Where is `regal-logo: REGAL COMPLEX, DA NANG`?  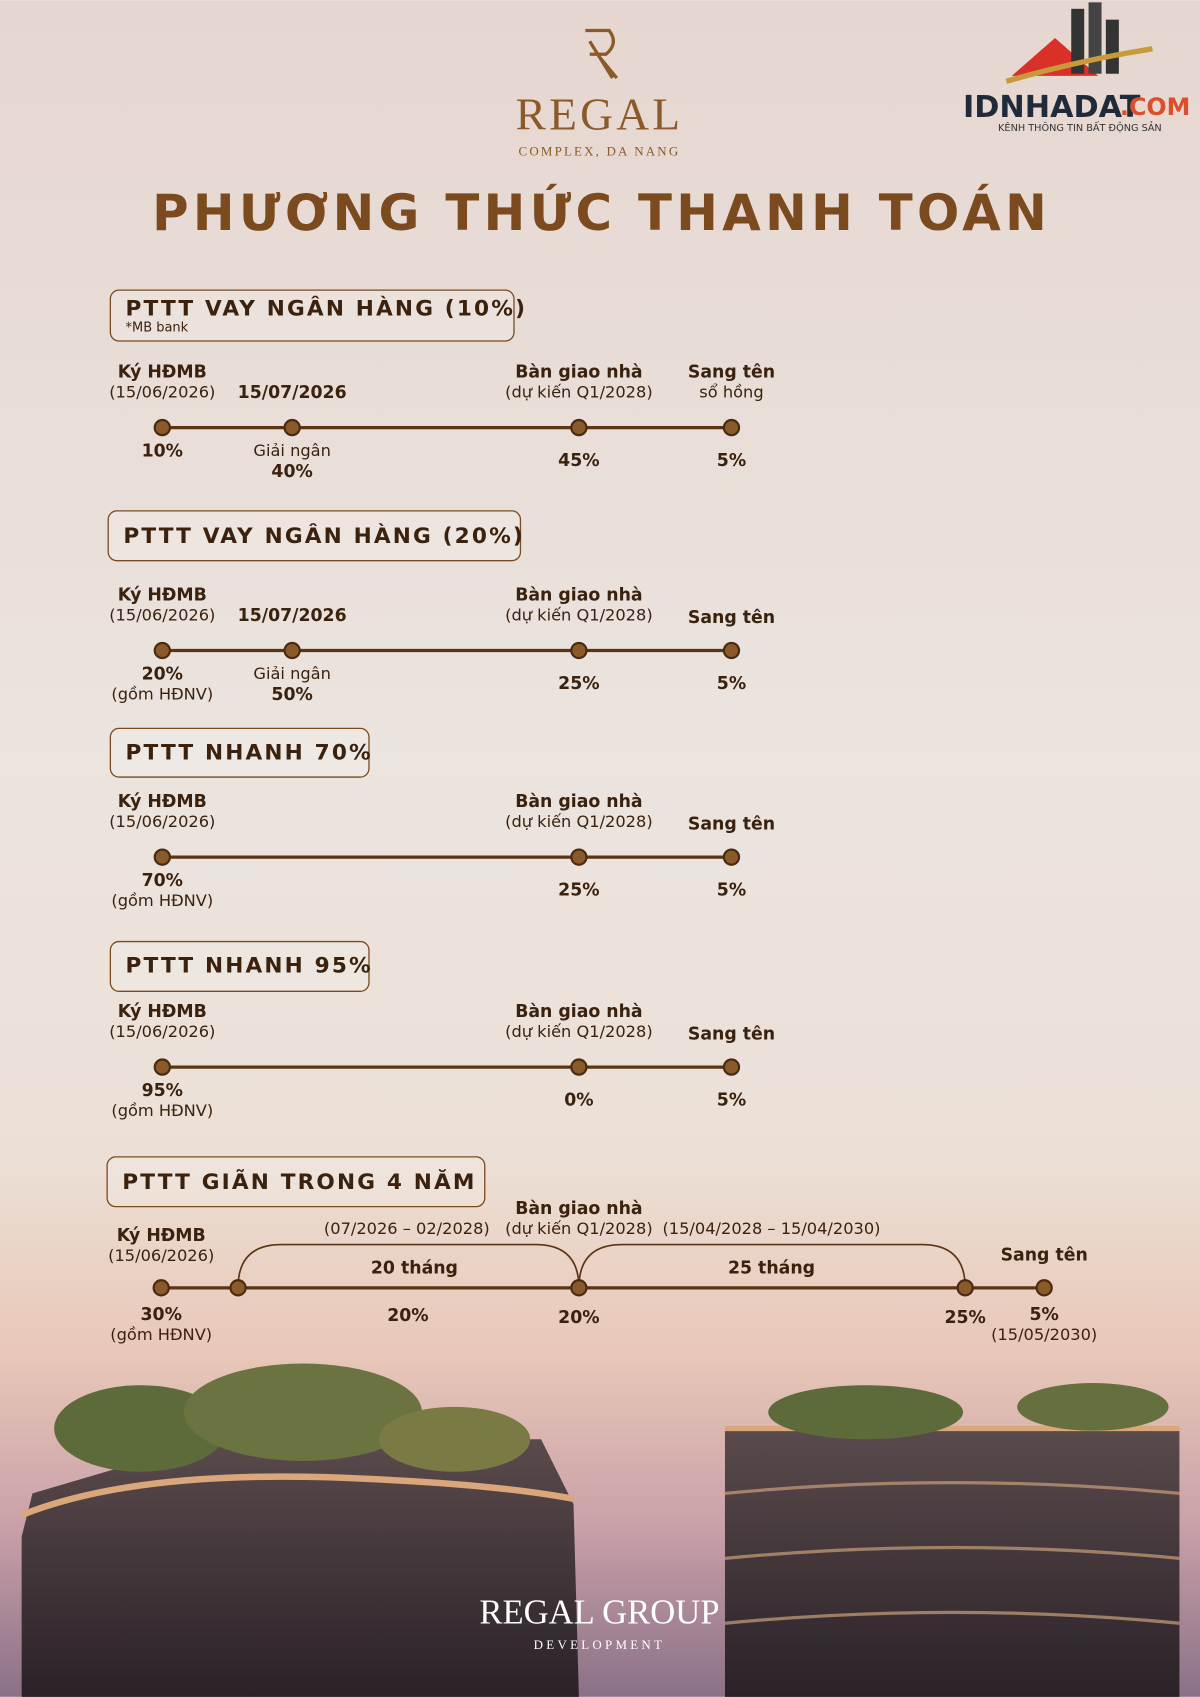
regal-logo: REGAL COMPLEX, DA NANG is located at coordinates (600, 93).